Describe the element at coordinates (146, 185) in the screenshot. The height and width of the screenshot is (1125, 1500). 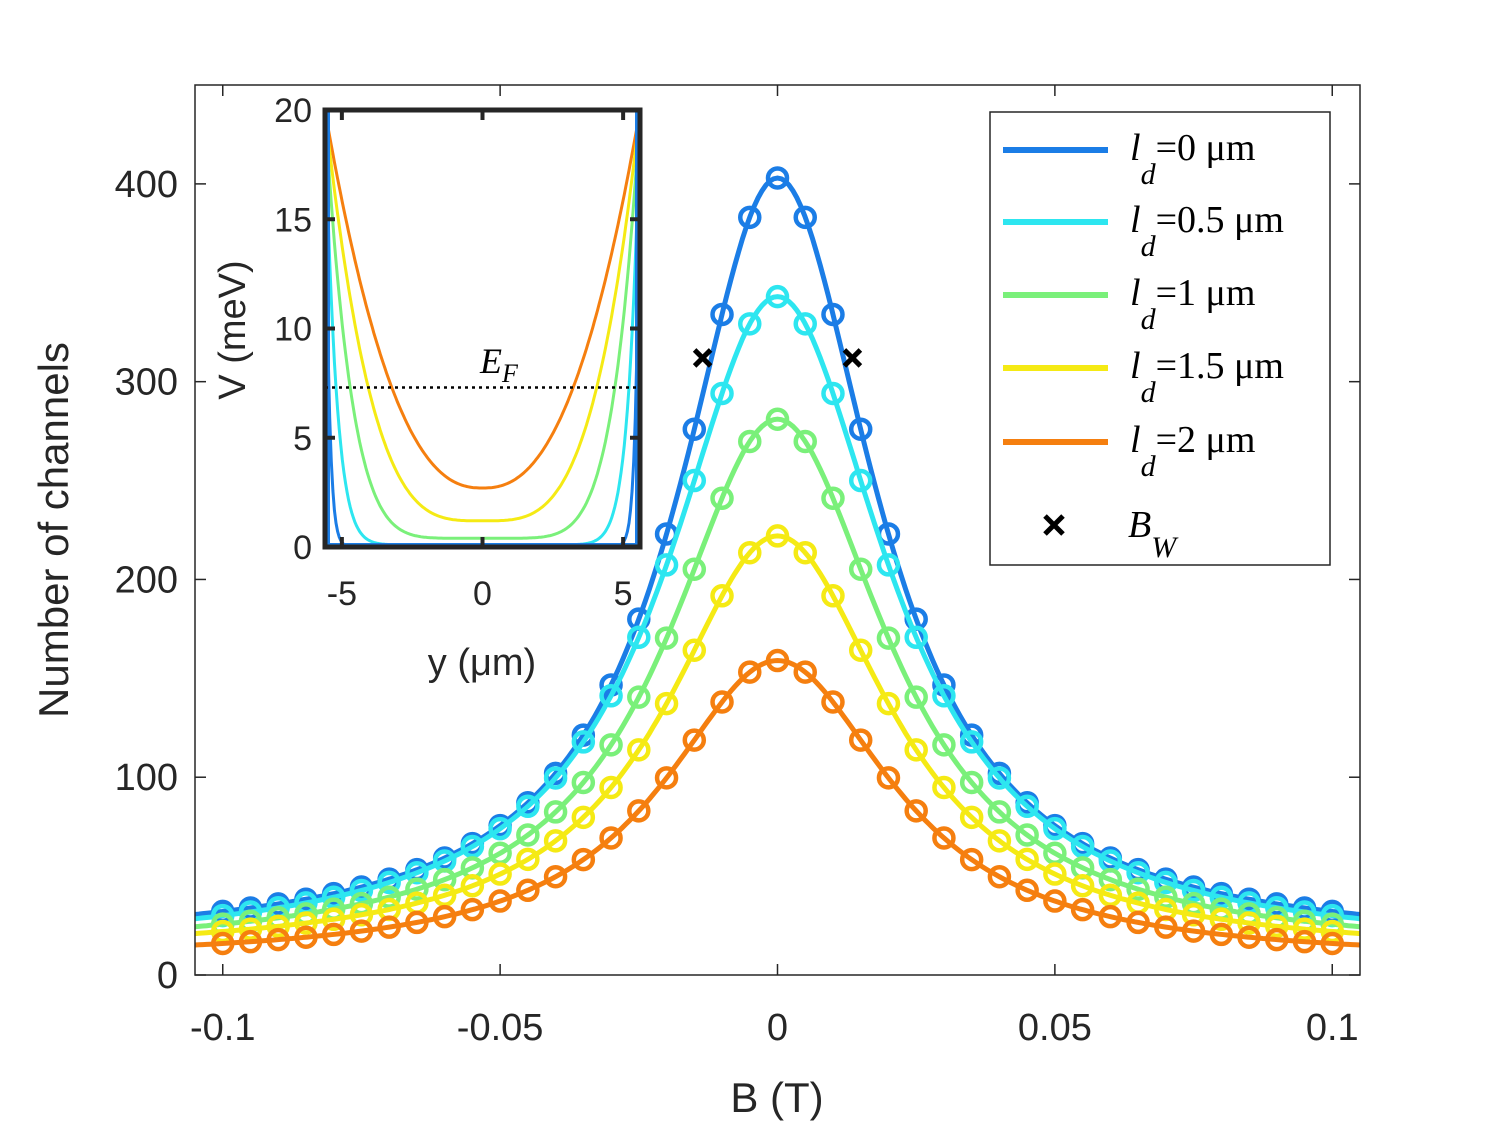
I see `y-tick-label: 400` at that location.